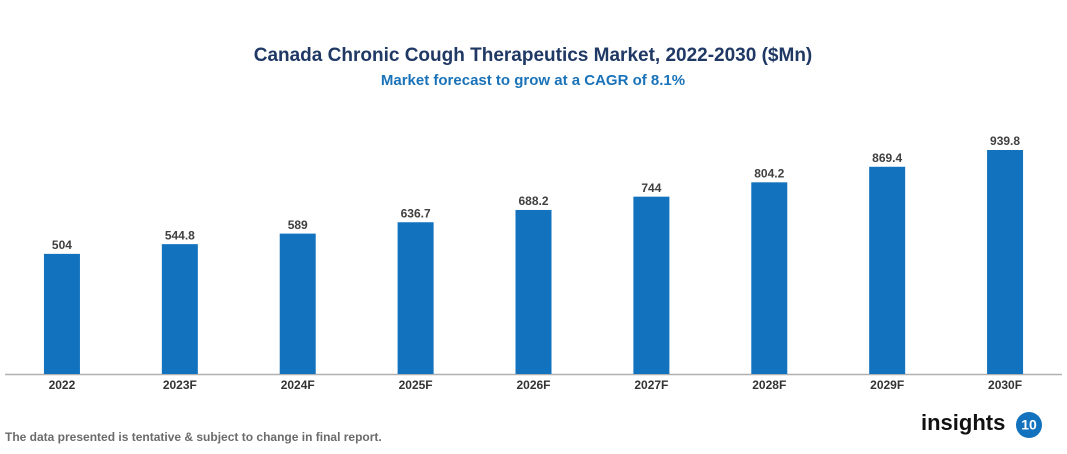 This screenshot has height=454, width=1067. Describe the element at coordinates (180, 385) in the screenshot. I see `x-tick-label: 2023F` at that location.